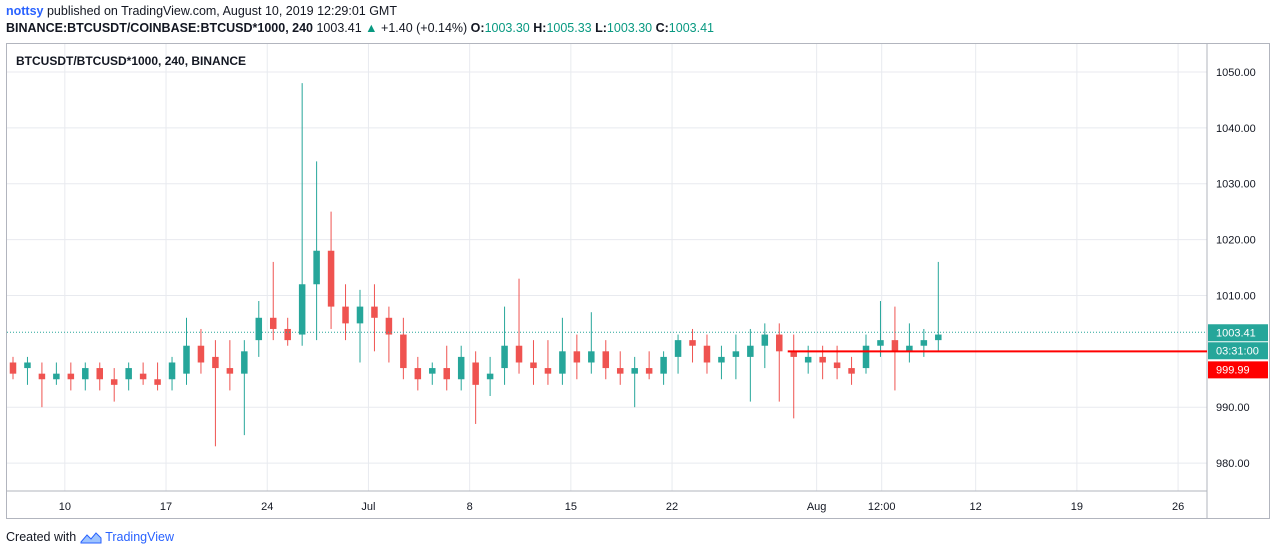  What do you see at coordinates (1233, 464) in the screenshot?
I see `y-tick-label: 980.00` at bounding box center [1233, 464].